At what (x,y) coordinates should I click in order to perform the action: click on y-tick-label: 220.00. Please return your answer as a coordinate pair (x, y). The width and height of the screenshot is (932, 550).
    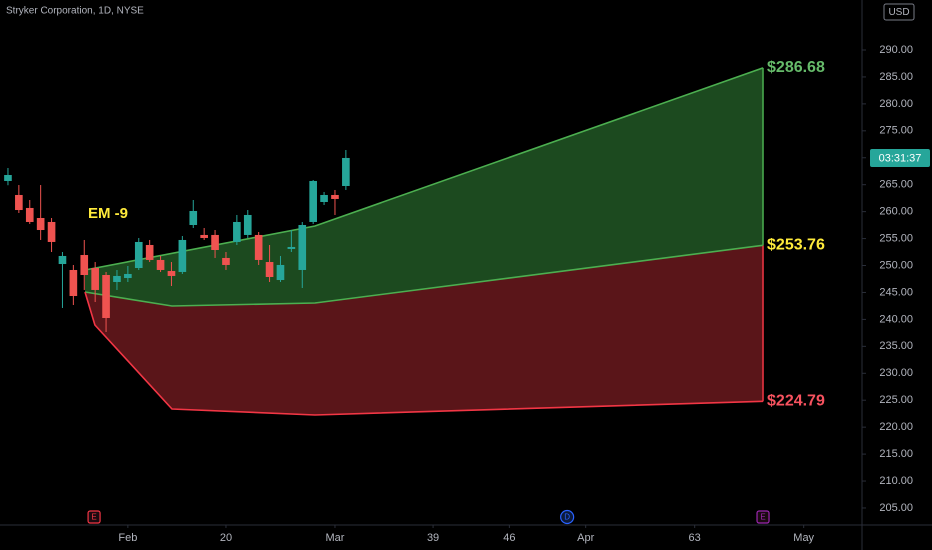
    Looking at the image, I should click on (896, 427).